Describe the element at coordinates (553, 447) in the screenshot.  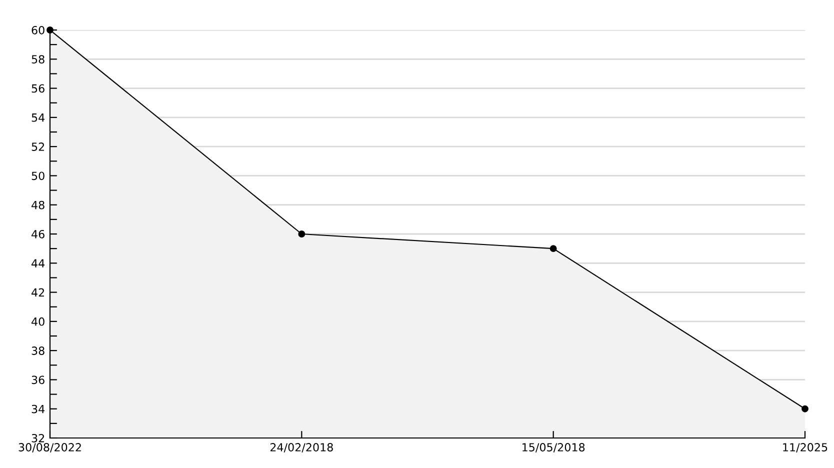
I see `x-tick-label: 15/05/2018` at that location.